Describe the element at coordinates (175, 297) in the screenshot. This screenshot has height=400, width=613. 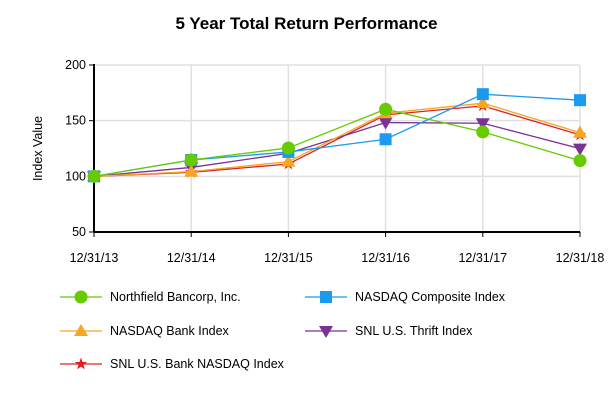
I see `legend-label: Northfield Bancorp, Inc.` at that location.